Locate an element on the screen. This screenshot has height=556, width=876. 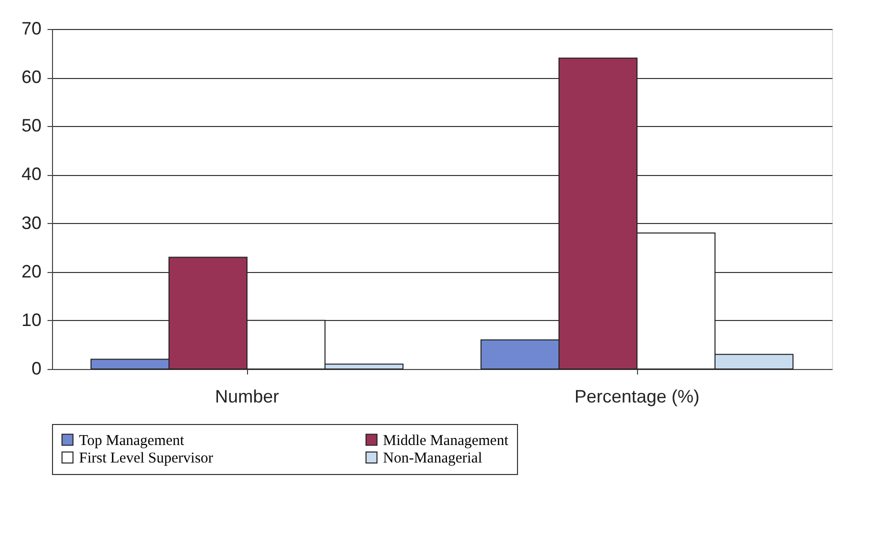
y-tick-label: 0 is located at coordinates (36, 368).